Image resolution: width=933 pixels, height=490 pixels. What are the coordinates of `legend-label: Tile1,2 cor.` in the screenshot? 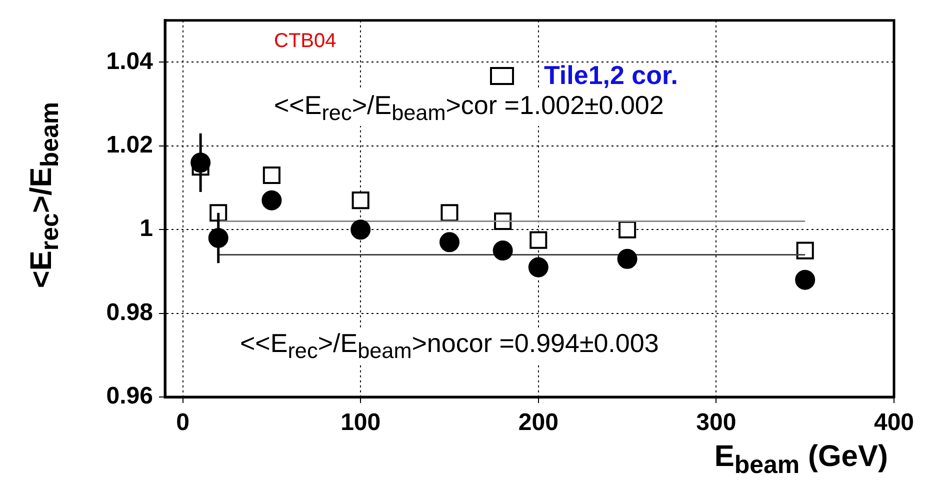 It's located at (611, 75).